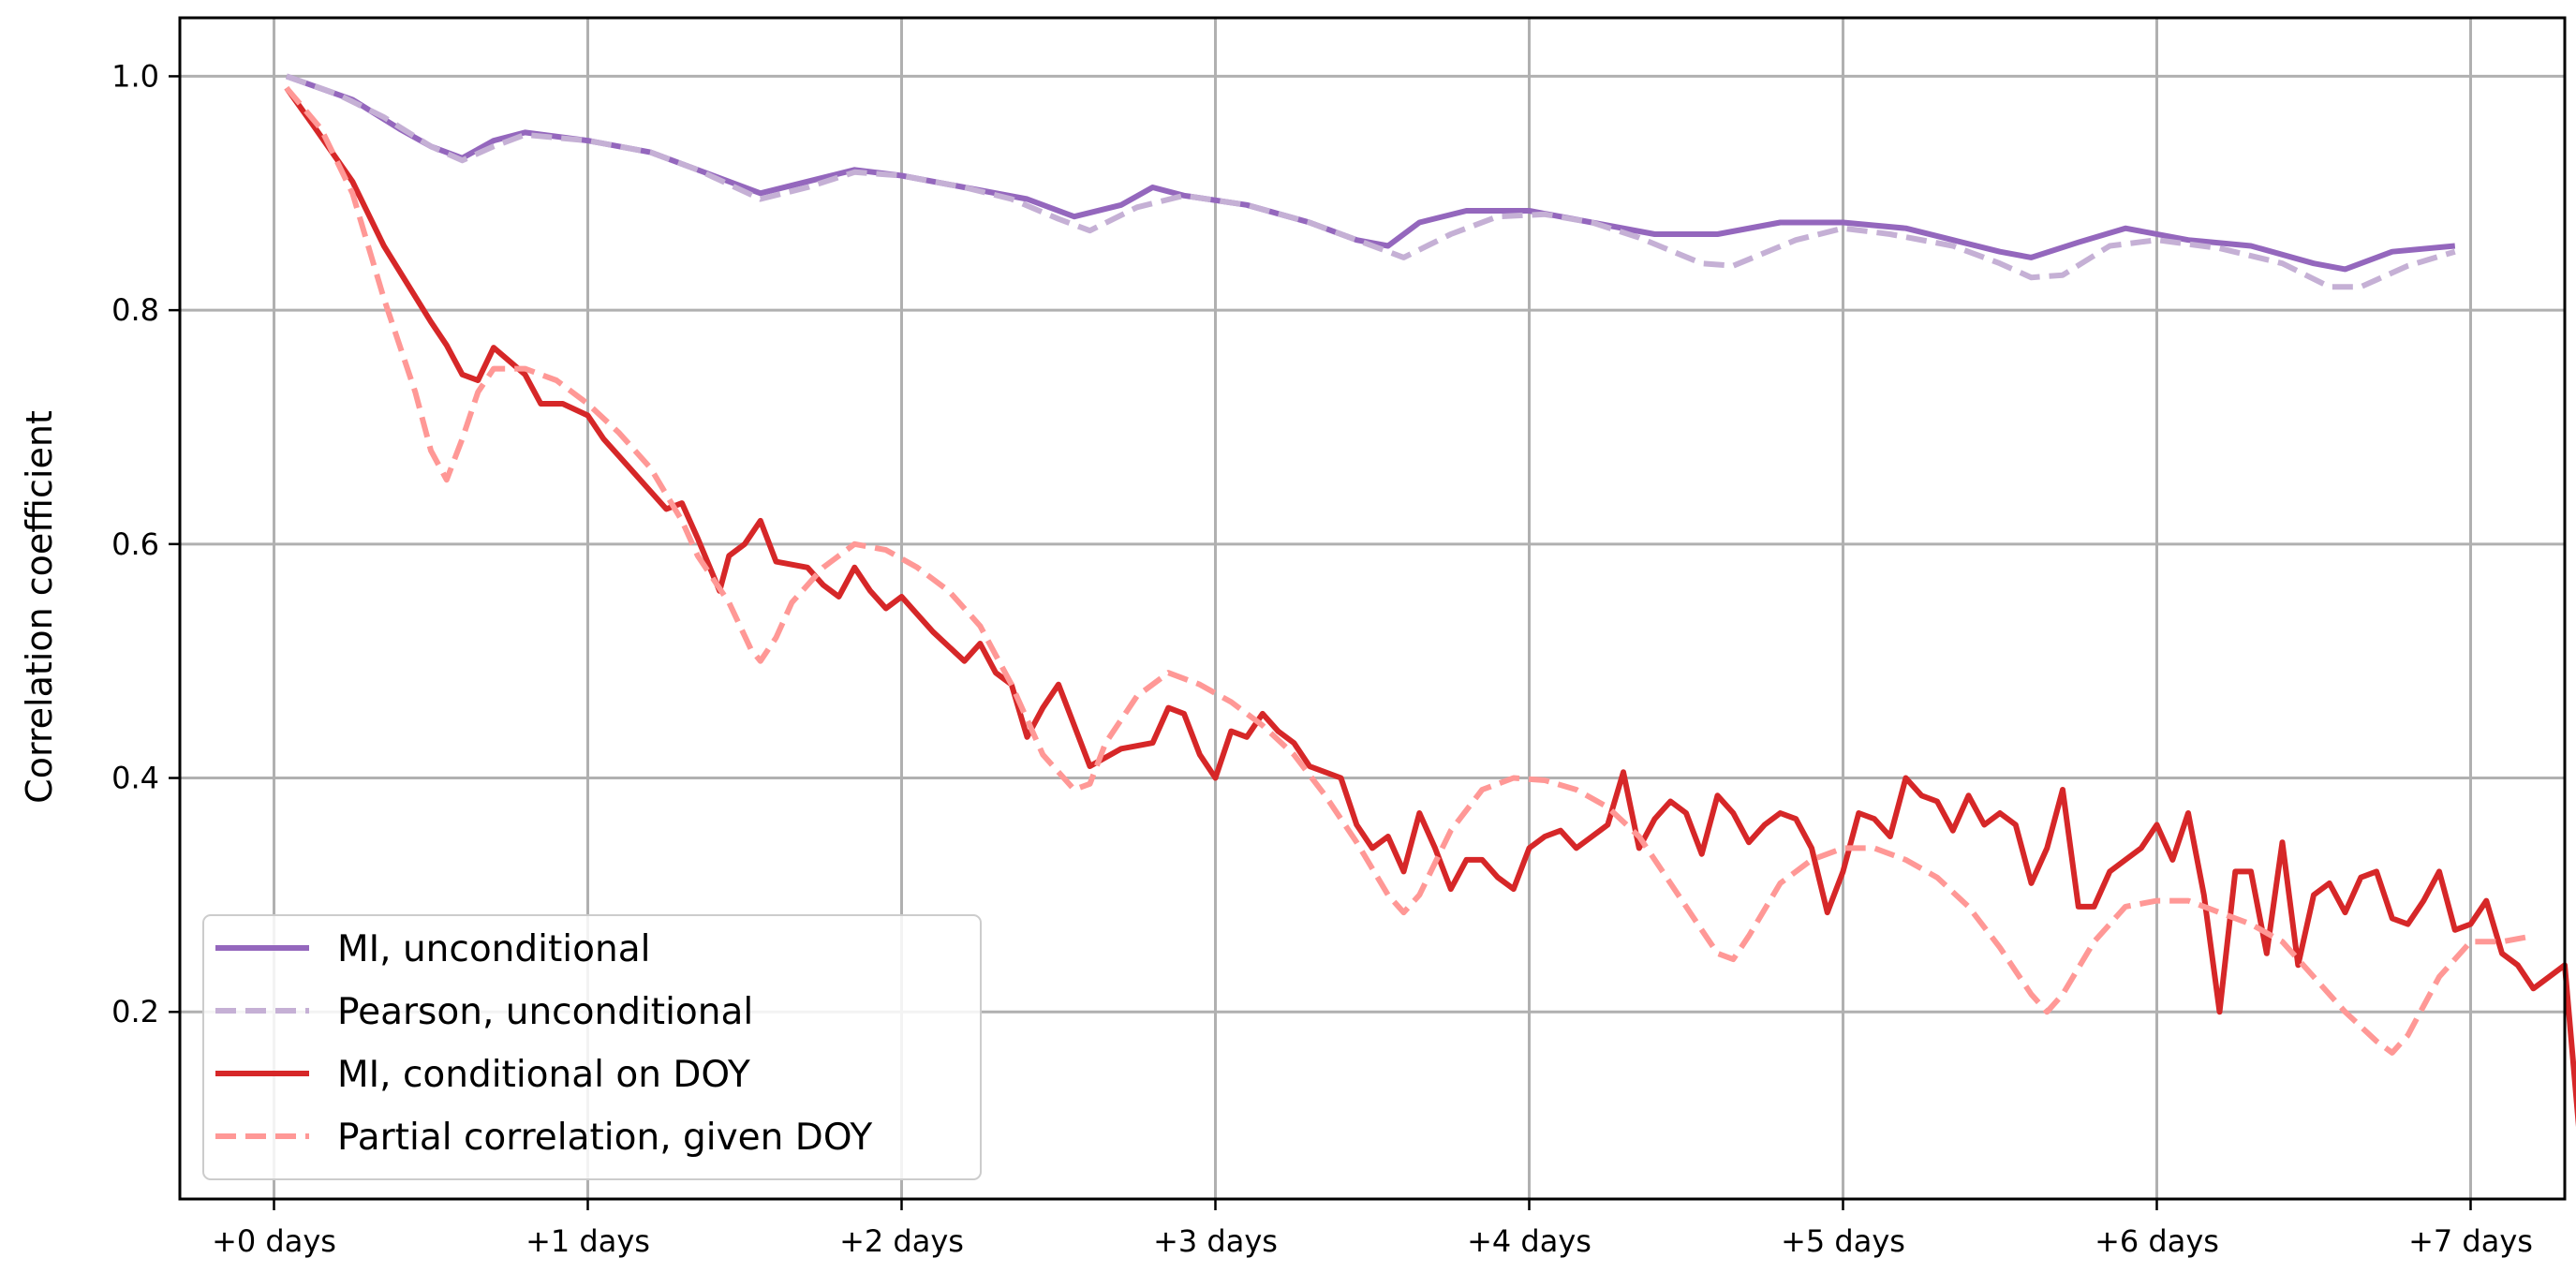  I want to click on y-tick-label: 0.8, so click(135, 310).